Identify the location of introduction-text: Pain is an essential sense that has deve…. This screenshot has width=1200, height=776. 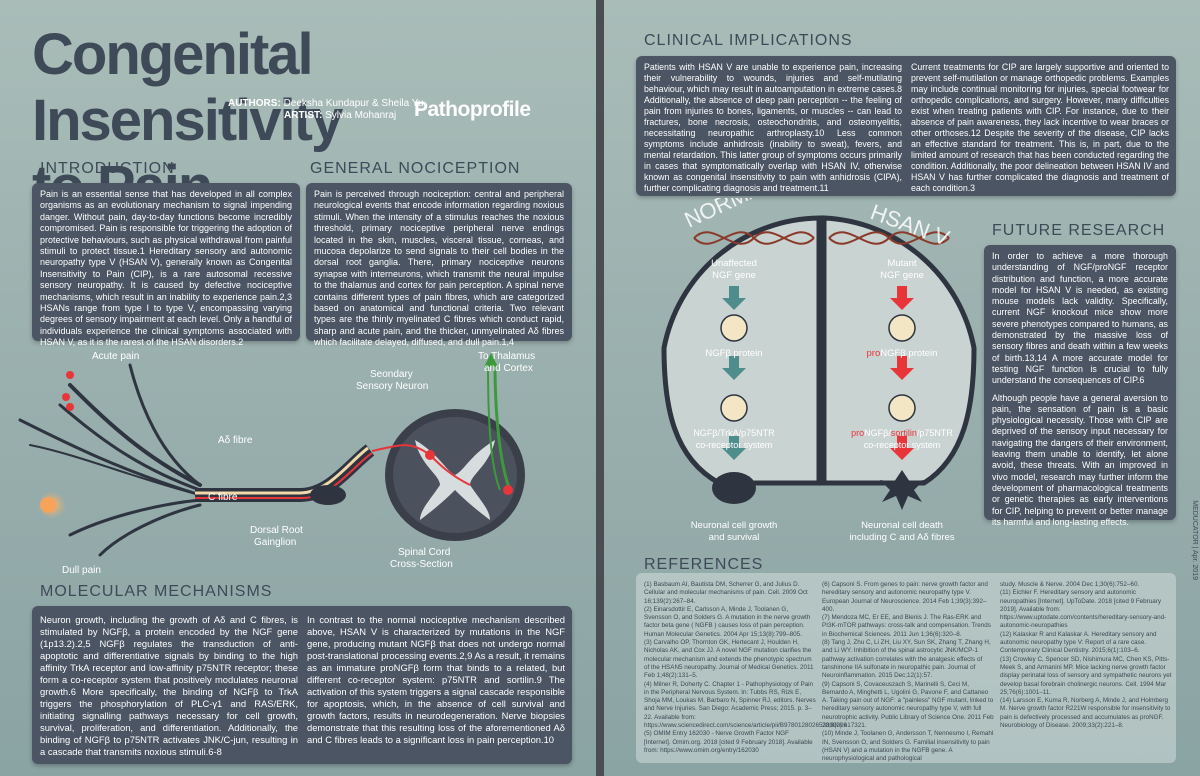
(166, 268).